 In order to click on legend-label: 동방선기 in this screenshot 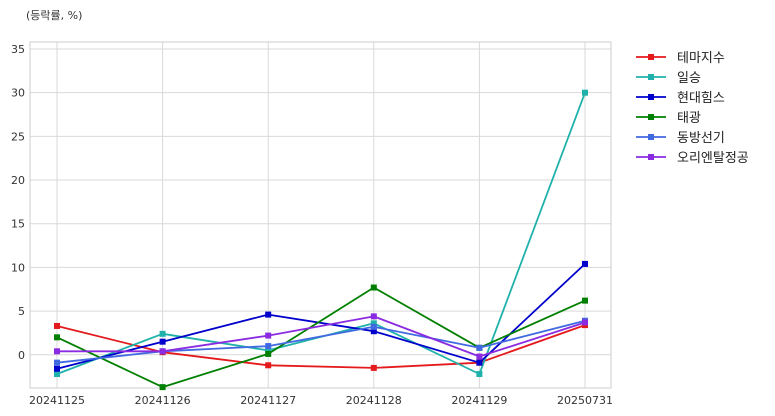, I will do `click(701, 138)`.